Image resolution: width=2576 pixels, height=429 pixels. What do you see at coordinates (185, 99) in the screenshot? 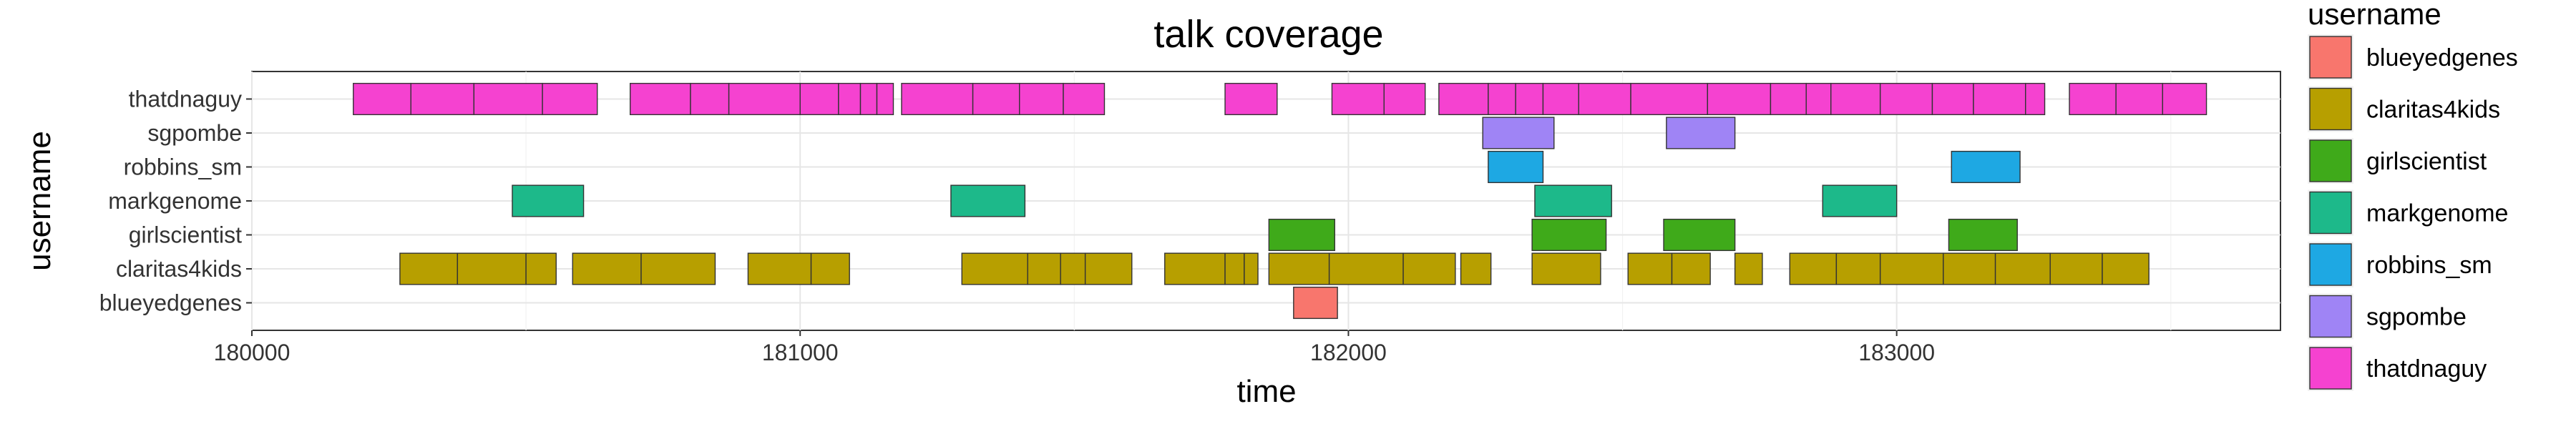
I see `y-tick-label: thatdnaguy` at bounding box center [185, 99].